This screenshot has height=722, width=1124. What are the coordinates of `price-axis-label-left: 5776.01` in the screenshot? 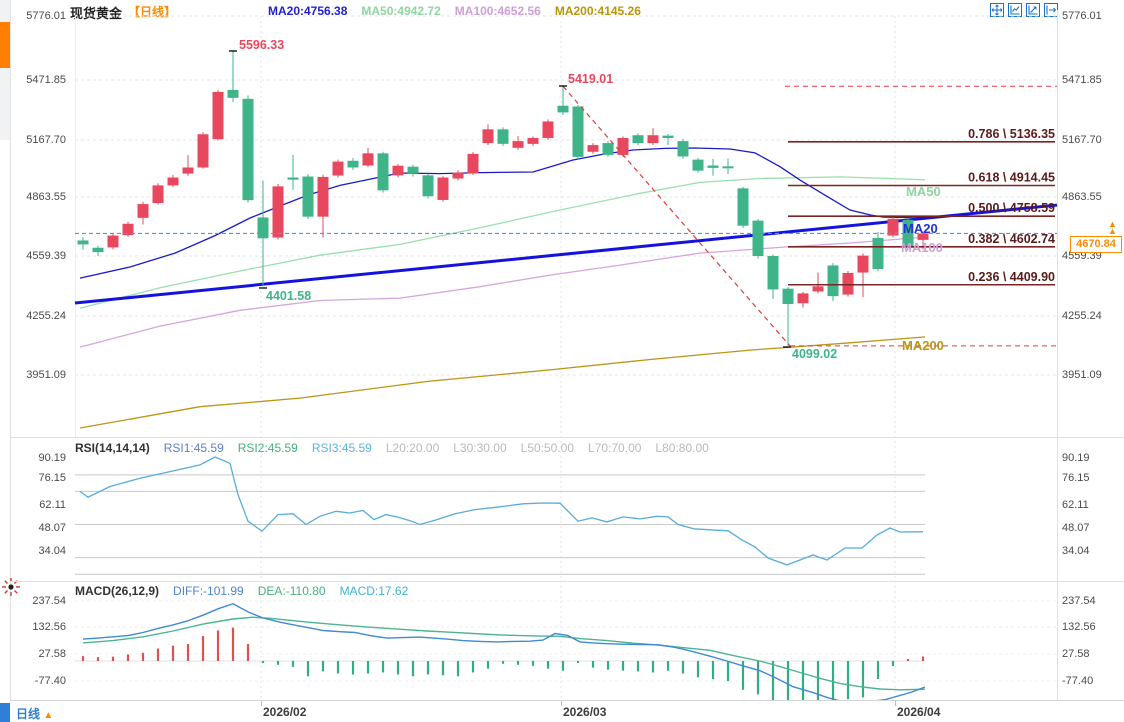 It's located at (46, 16).